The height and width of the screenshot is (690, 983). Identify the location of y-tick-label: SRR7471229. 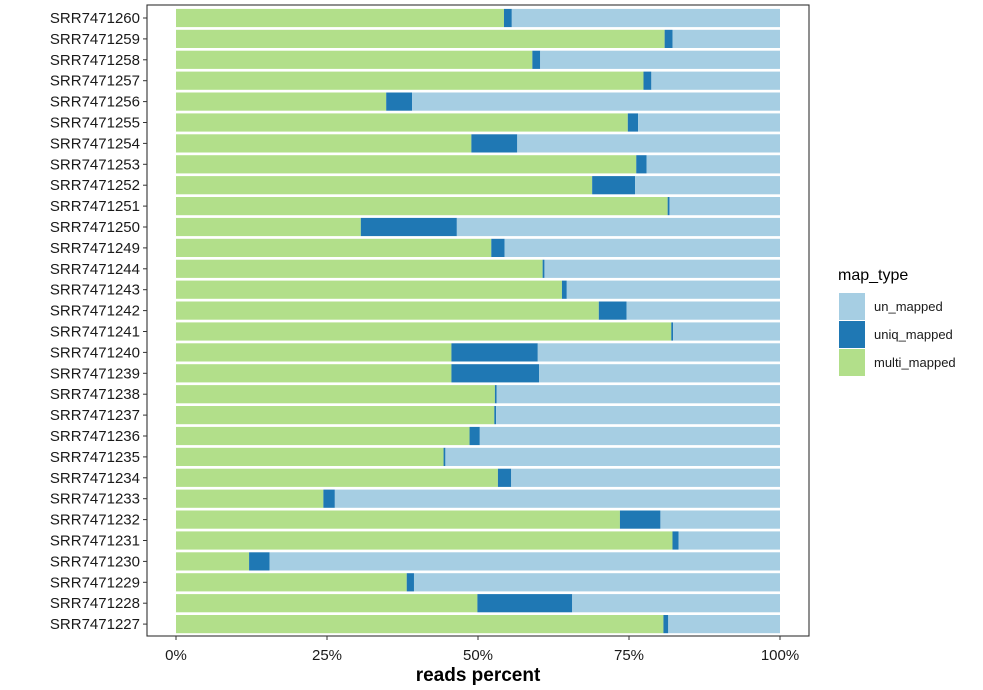
(95, 582).